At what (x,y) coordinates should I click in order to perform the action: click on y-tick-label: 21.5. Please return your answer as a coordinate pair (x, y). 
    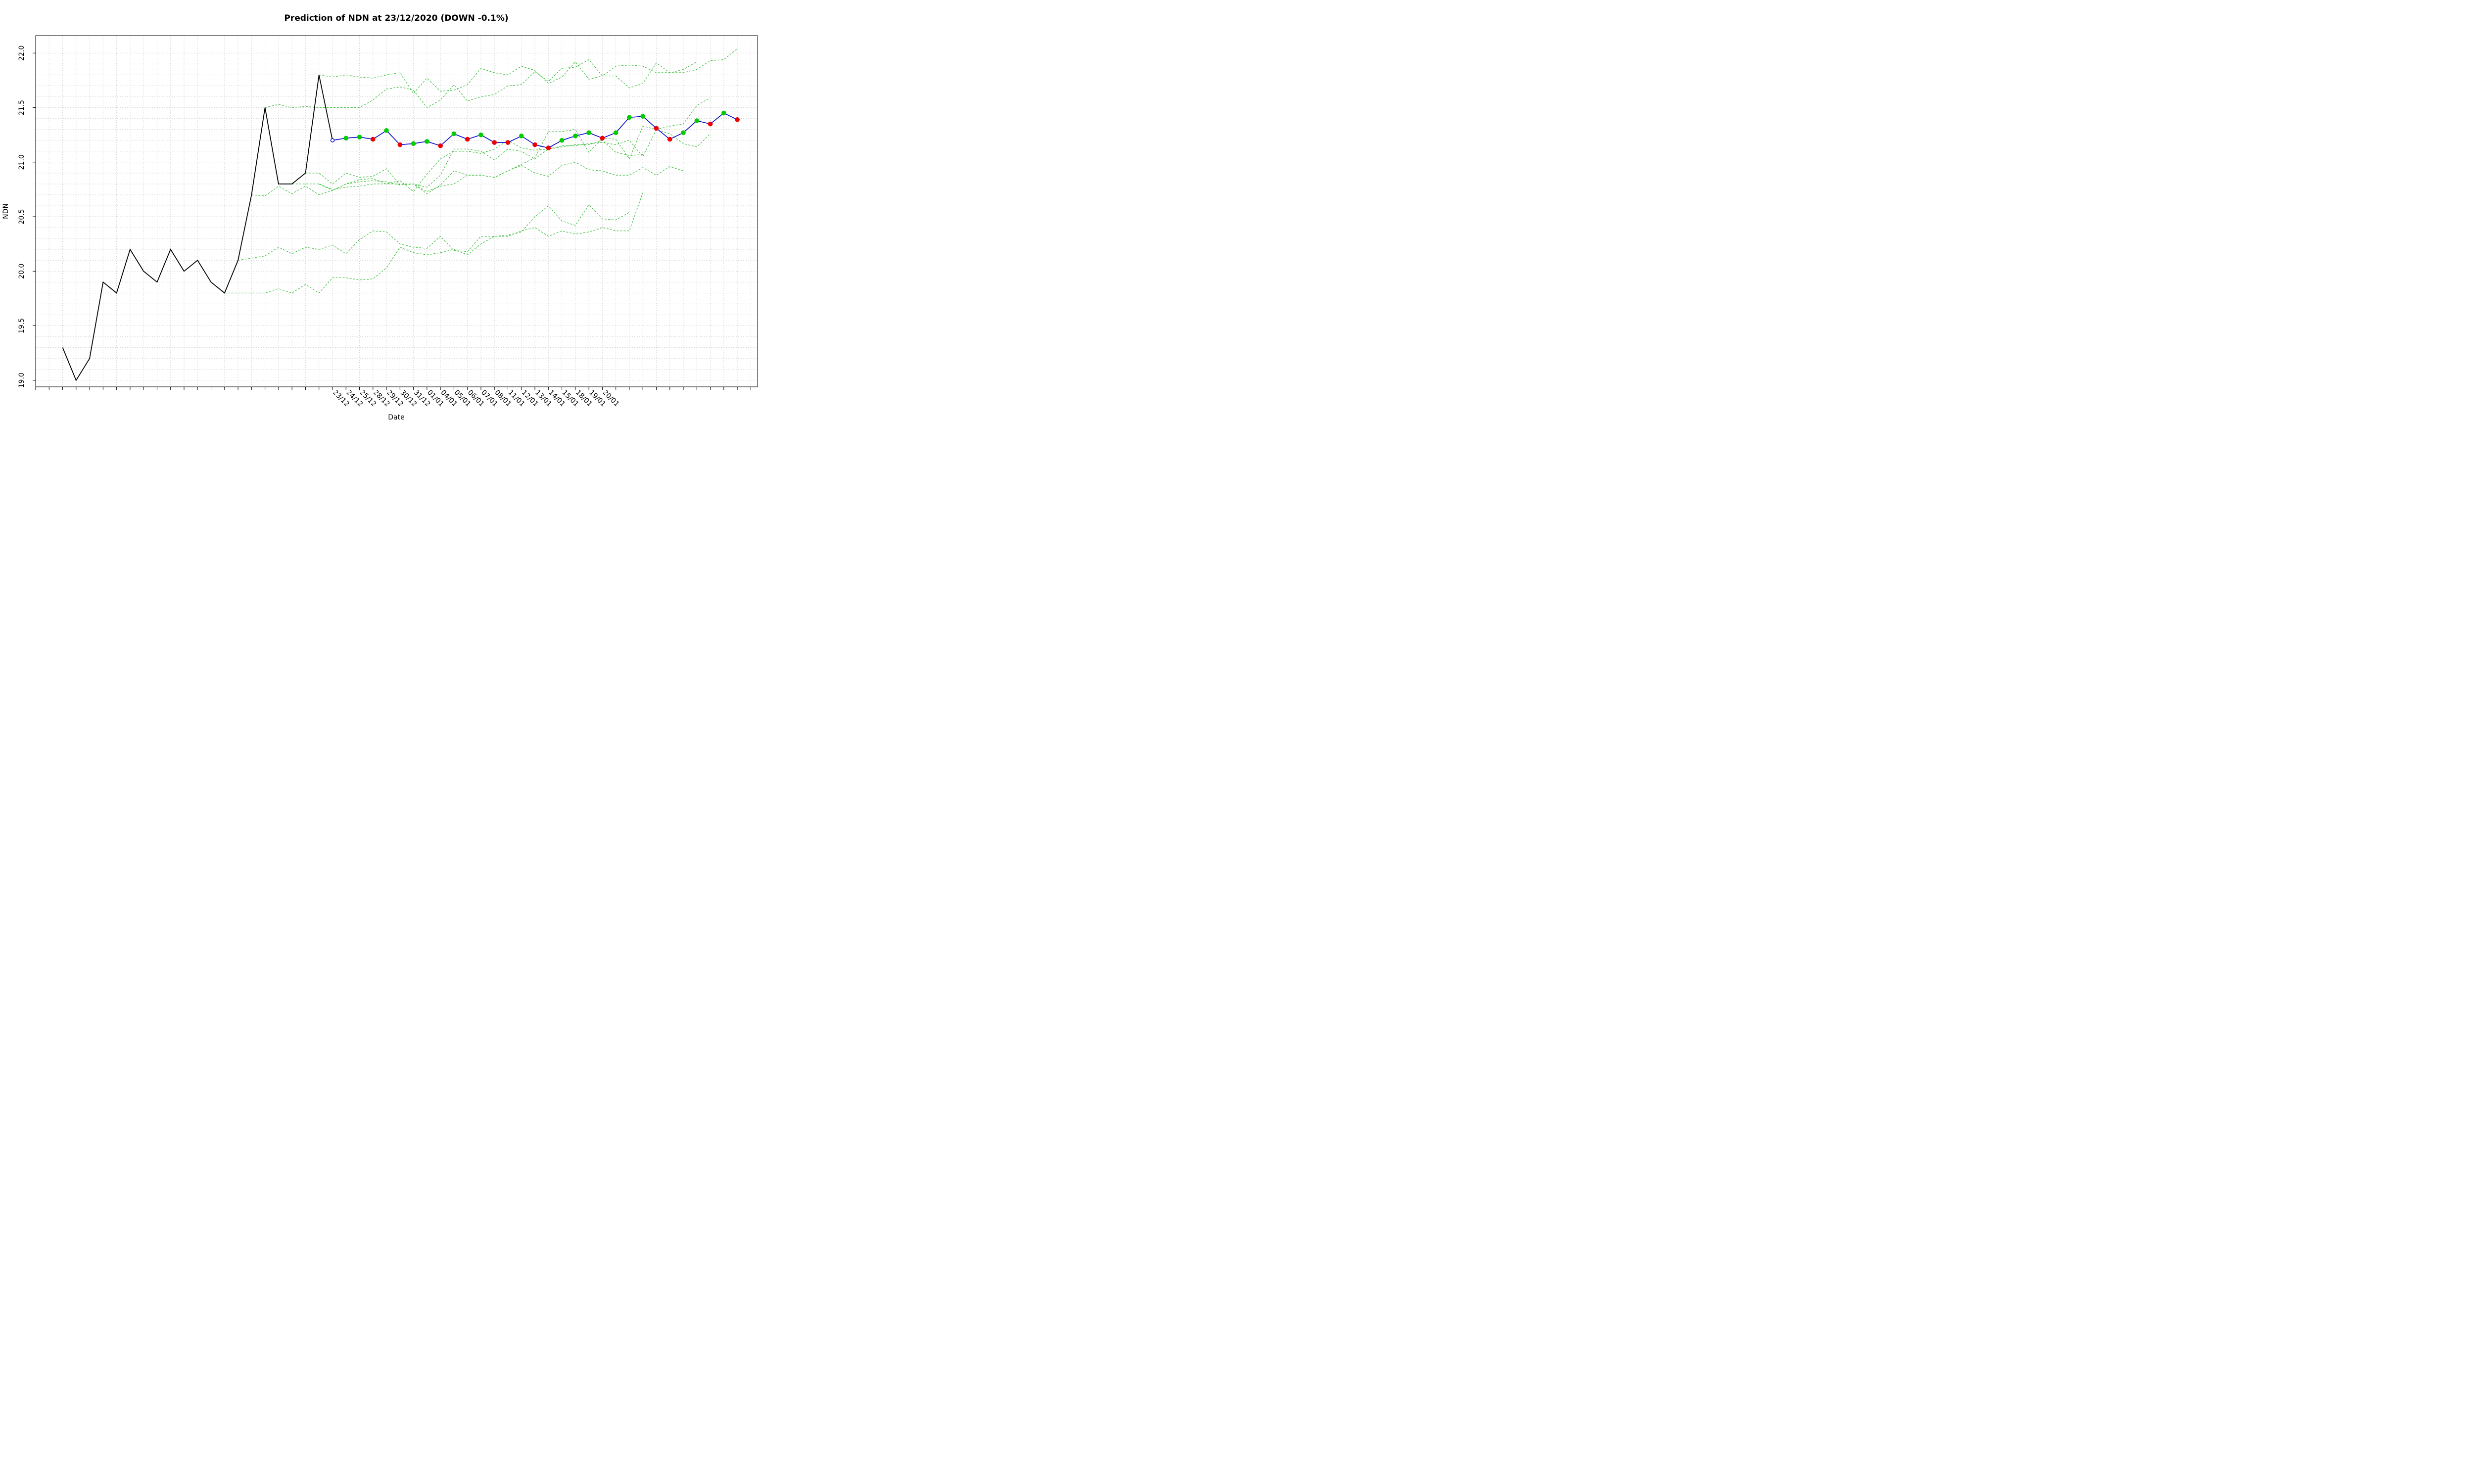
    Looking at the image, I should click on (22, 107).